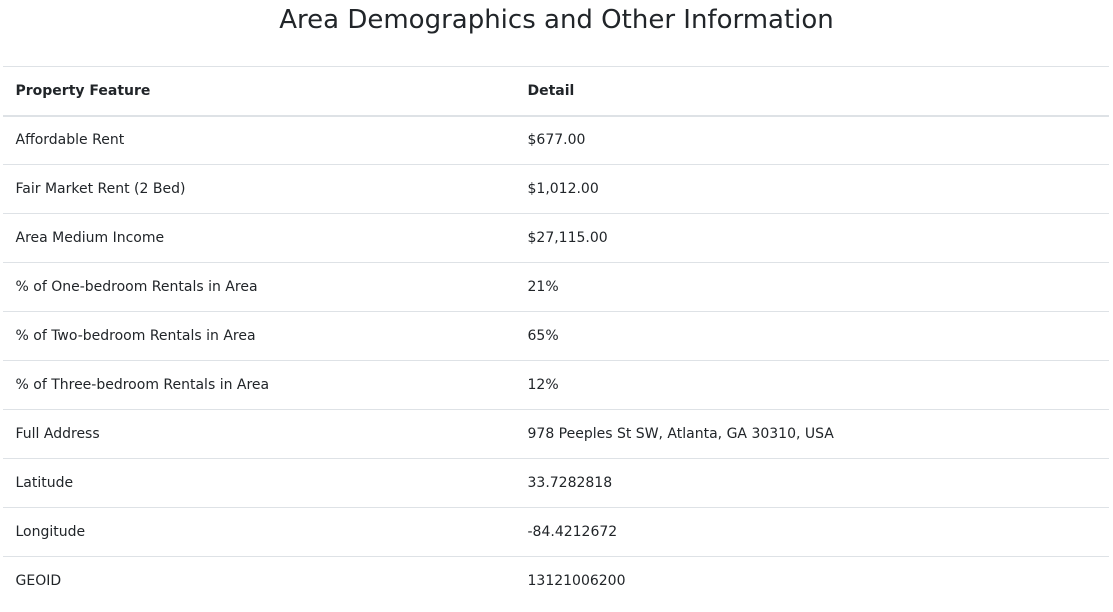 The width and height of the screenshot is (1113, 612). Describe the element at coordinates (38, 581) in the screenshot. I see `feature-cell: GEOID` at that location.